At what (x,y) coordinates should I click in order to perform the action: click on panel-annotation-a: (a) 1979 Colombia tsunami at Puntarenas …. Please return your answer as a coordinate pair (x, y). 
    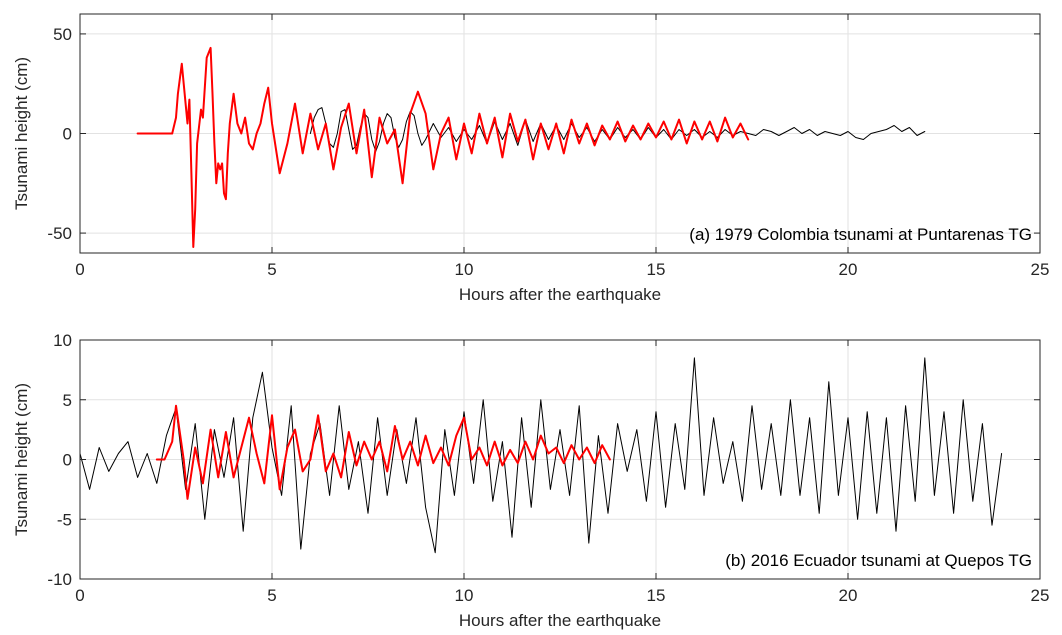
    Looking at the image, I should click on (860, 234).